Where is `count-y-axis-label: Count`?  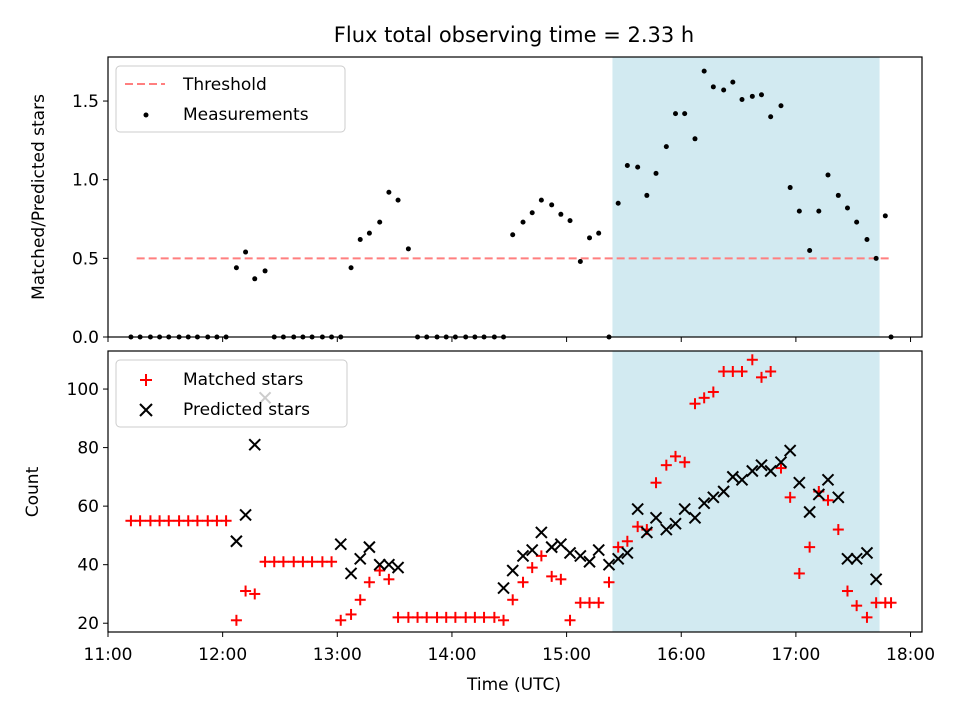 count-y-axis-label: Count is located at coordinates (33, 491).